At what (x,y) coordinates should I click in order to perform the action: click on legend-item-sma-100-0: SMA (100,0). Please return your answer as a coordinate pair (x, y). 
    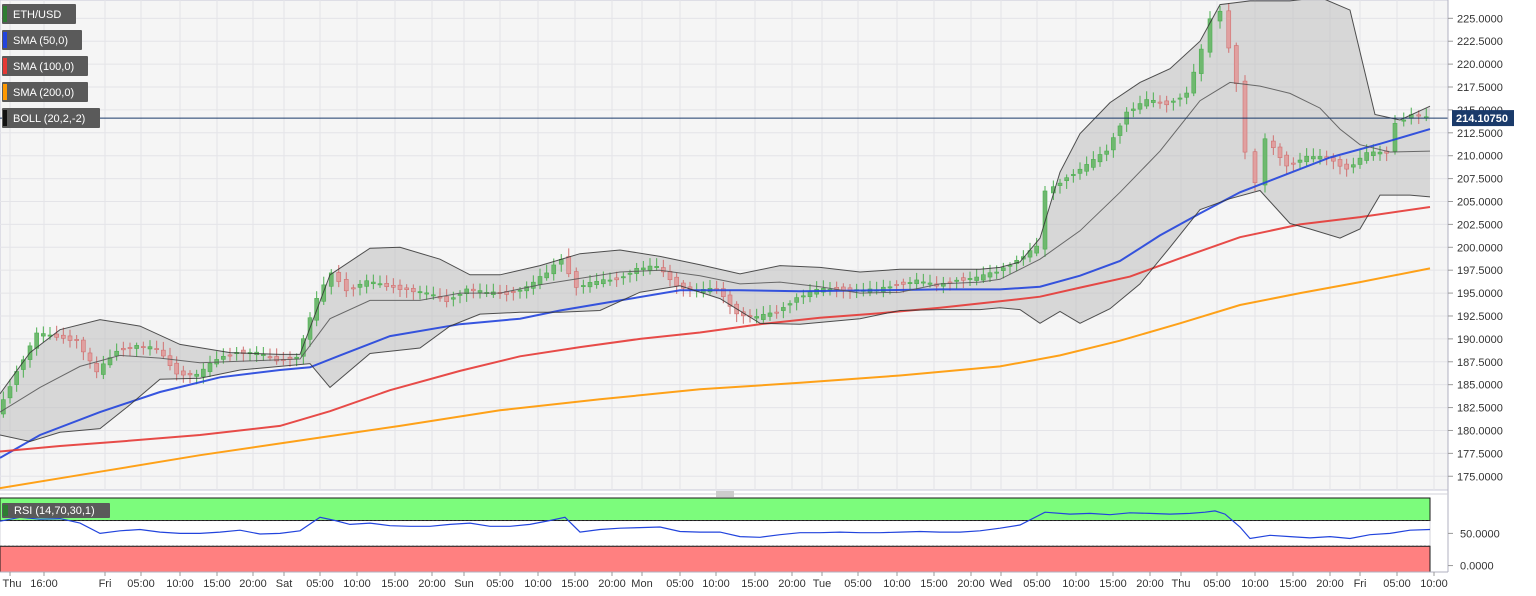
    Looking at the image, I should click on (45, 66).